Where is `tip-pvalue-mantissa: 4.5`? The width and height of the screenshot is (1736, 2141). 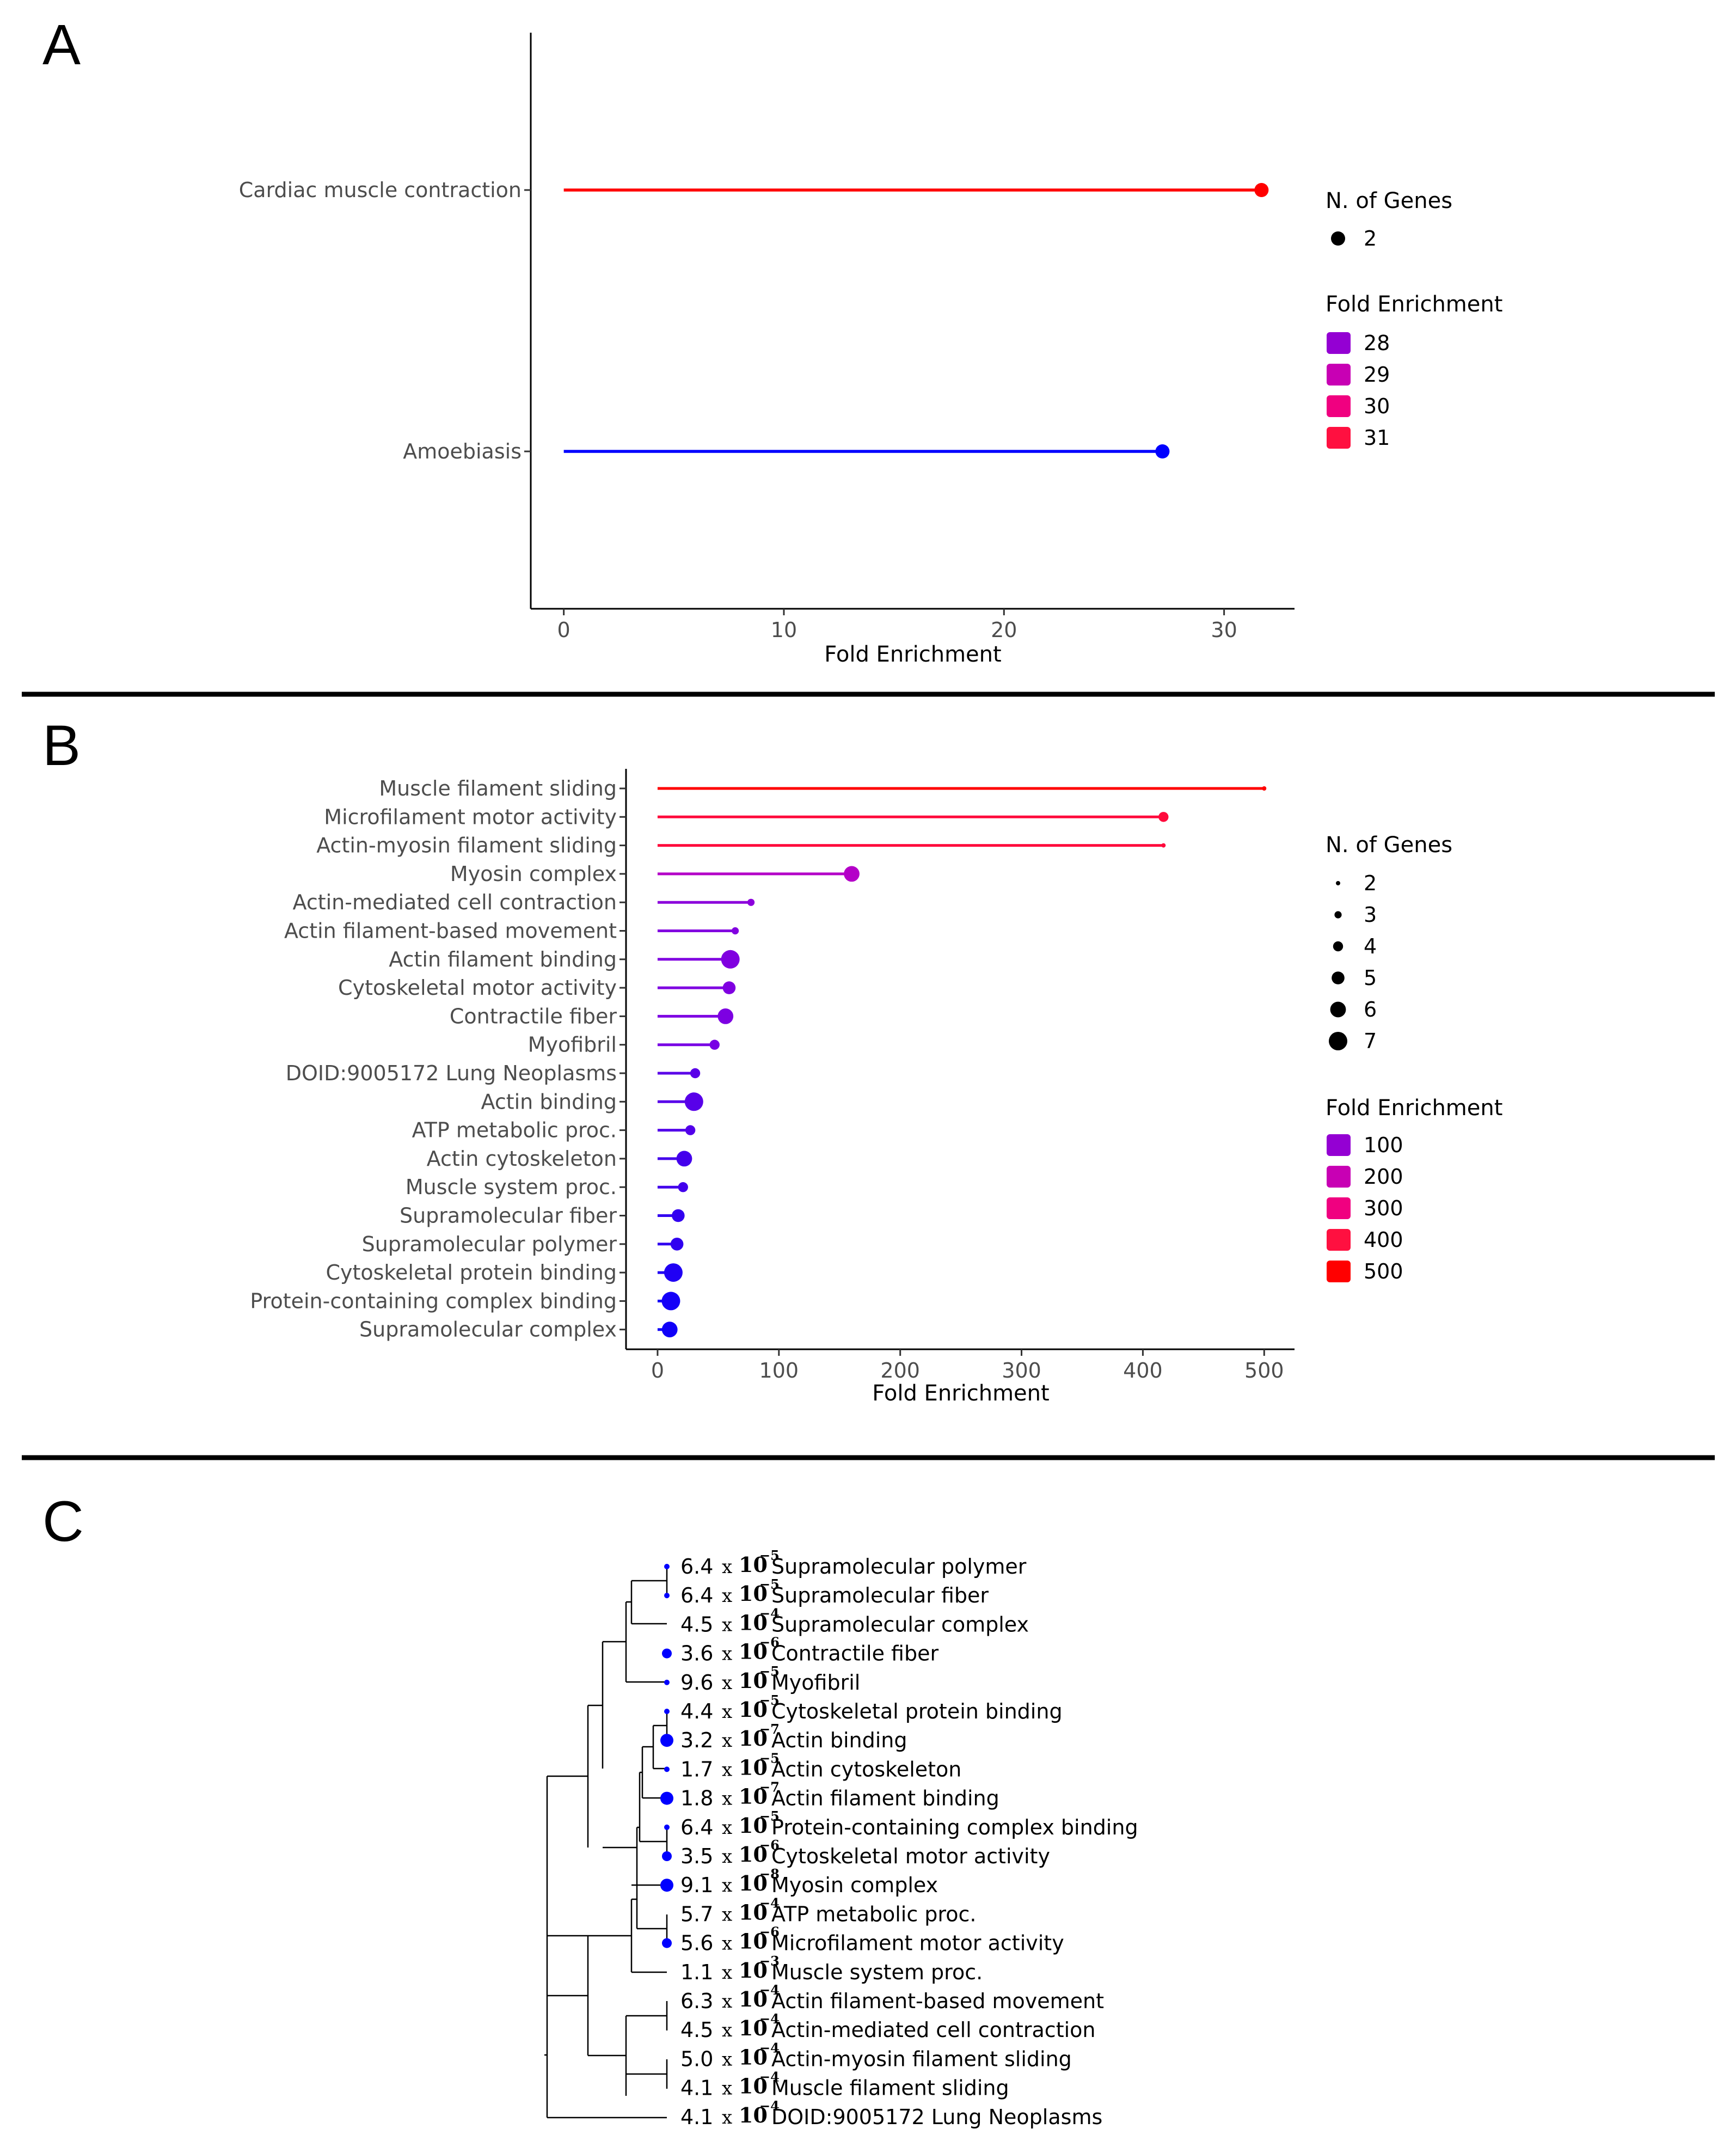
tip-pvalue-mantissa: 4.5 is located at coordinates (696, 1624).